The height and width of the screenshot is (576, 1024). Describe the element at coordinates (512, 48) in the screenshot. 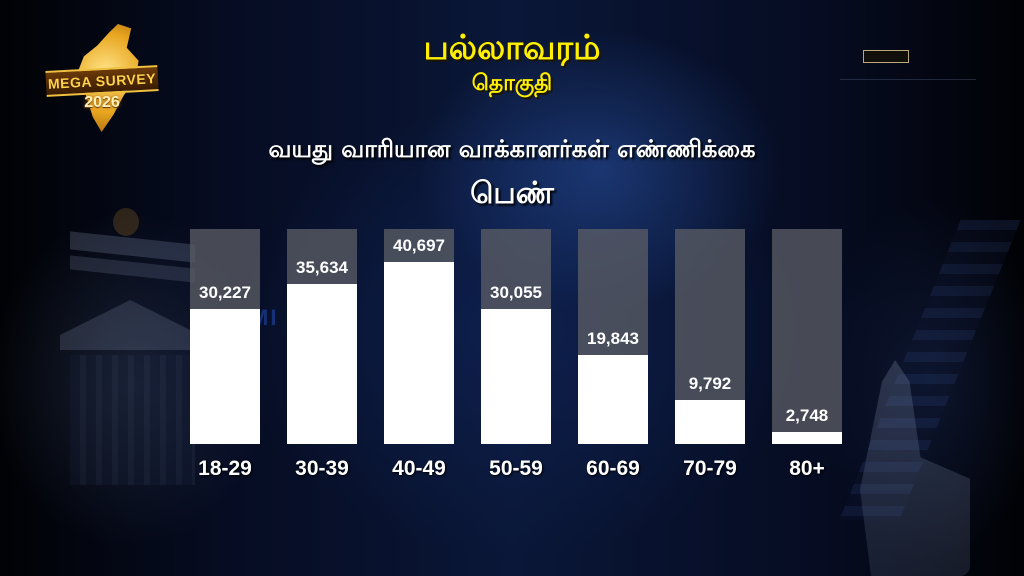

I see `constituency-title: பல்லாவரம்` at that location.